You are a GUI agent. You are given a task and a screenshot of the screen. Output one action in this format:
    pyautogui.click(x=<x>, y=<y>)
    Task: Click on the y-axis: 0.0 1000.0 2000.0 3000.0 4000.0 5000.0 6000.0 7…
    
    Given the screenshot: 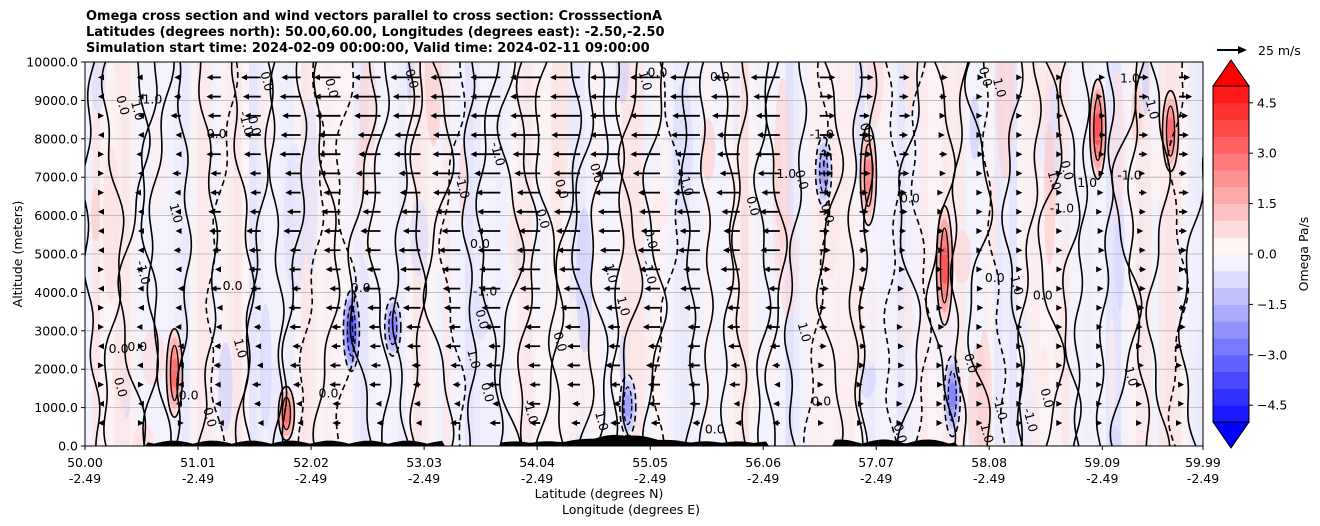 What is the action you would take?
    pyautogui.click(x=55, y=254)
    